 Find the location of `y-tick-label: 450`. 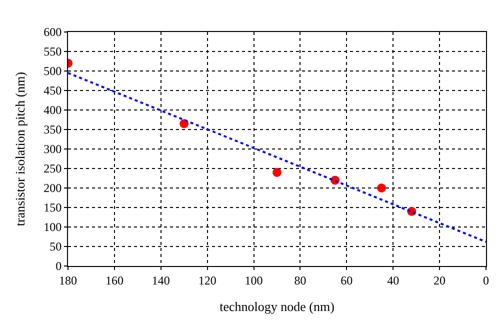

y-tick-label: 450 is located at coordinates (53, 91).